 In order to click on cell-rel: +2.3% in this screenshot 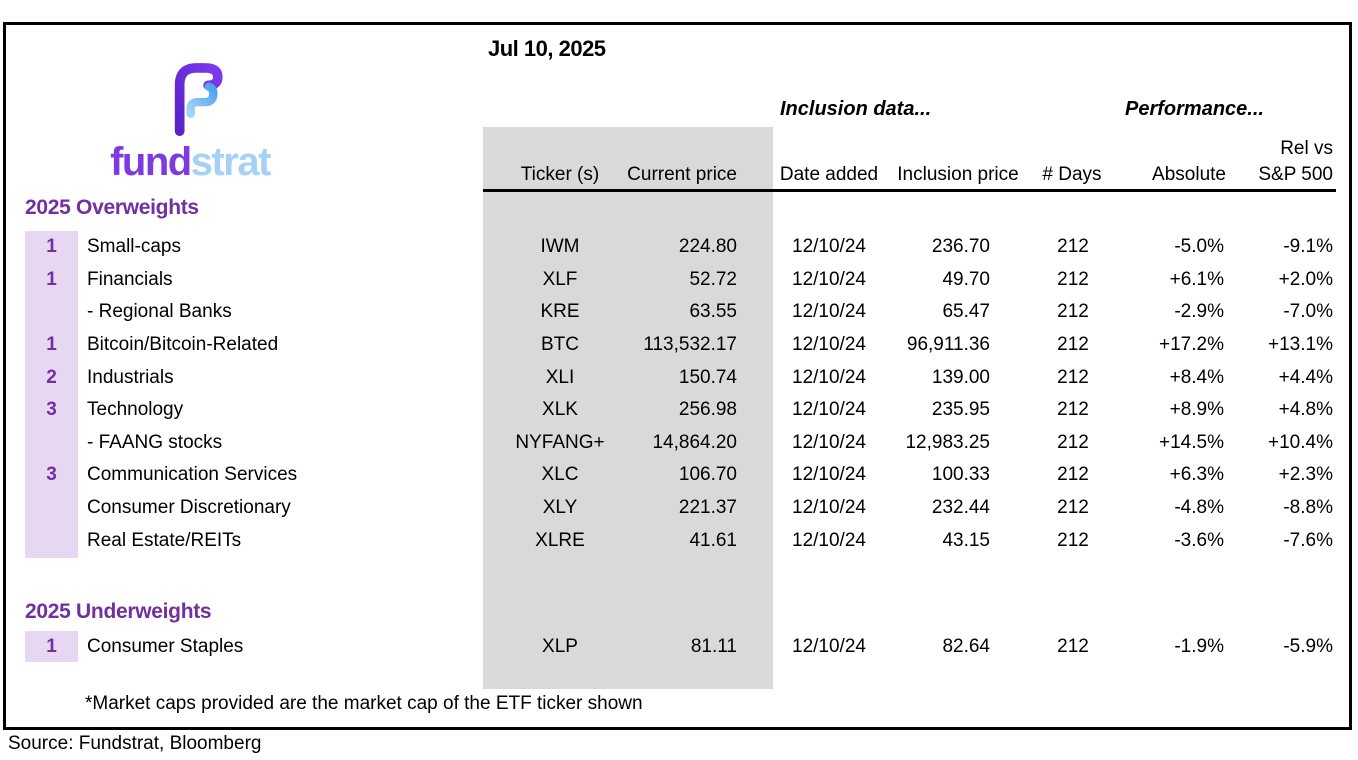, I will do `click(1305, 475)`.